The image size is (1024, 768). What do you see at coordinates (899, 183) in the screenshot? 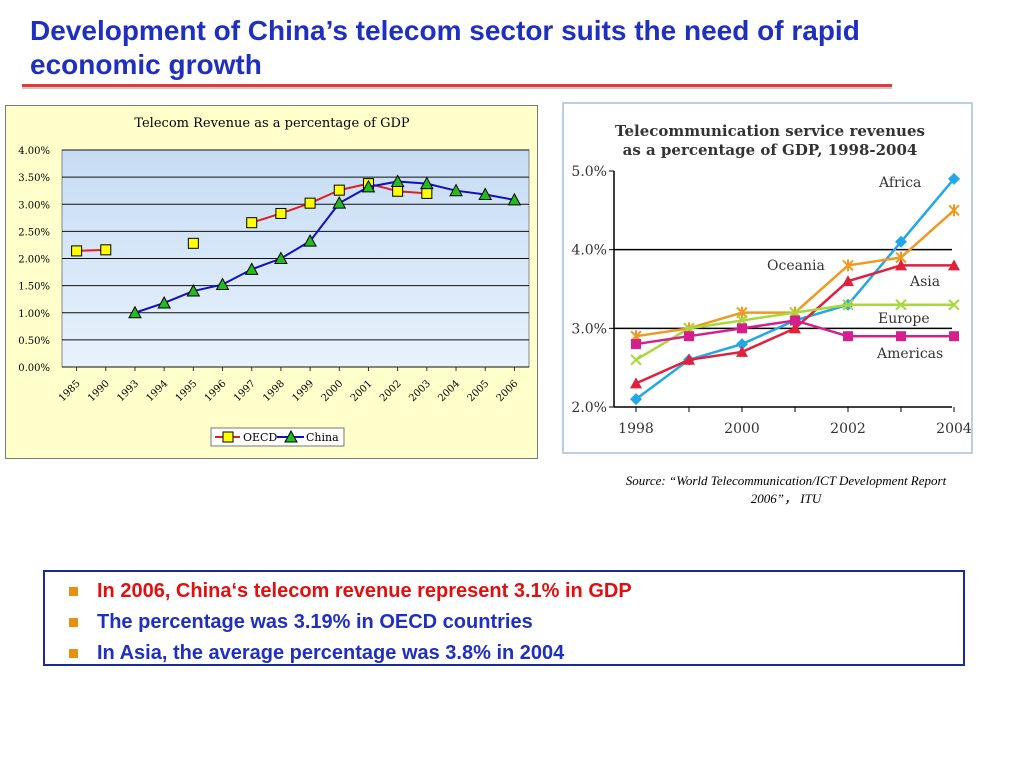
I see `series-label-africa: Africa` at bounding box center [899, 183].